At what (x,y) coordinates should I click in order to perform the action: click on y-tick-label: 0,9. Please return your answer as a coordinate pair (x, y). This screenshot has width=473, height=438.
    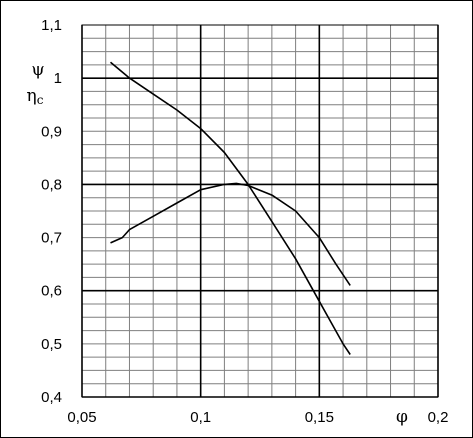
    Looking at the image, I should click on (51, 131).